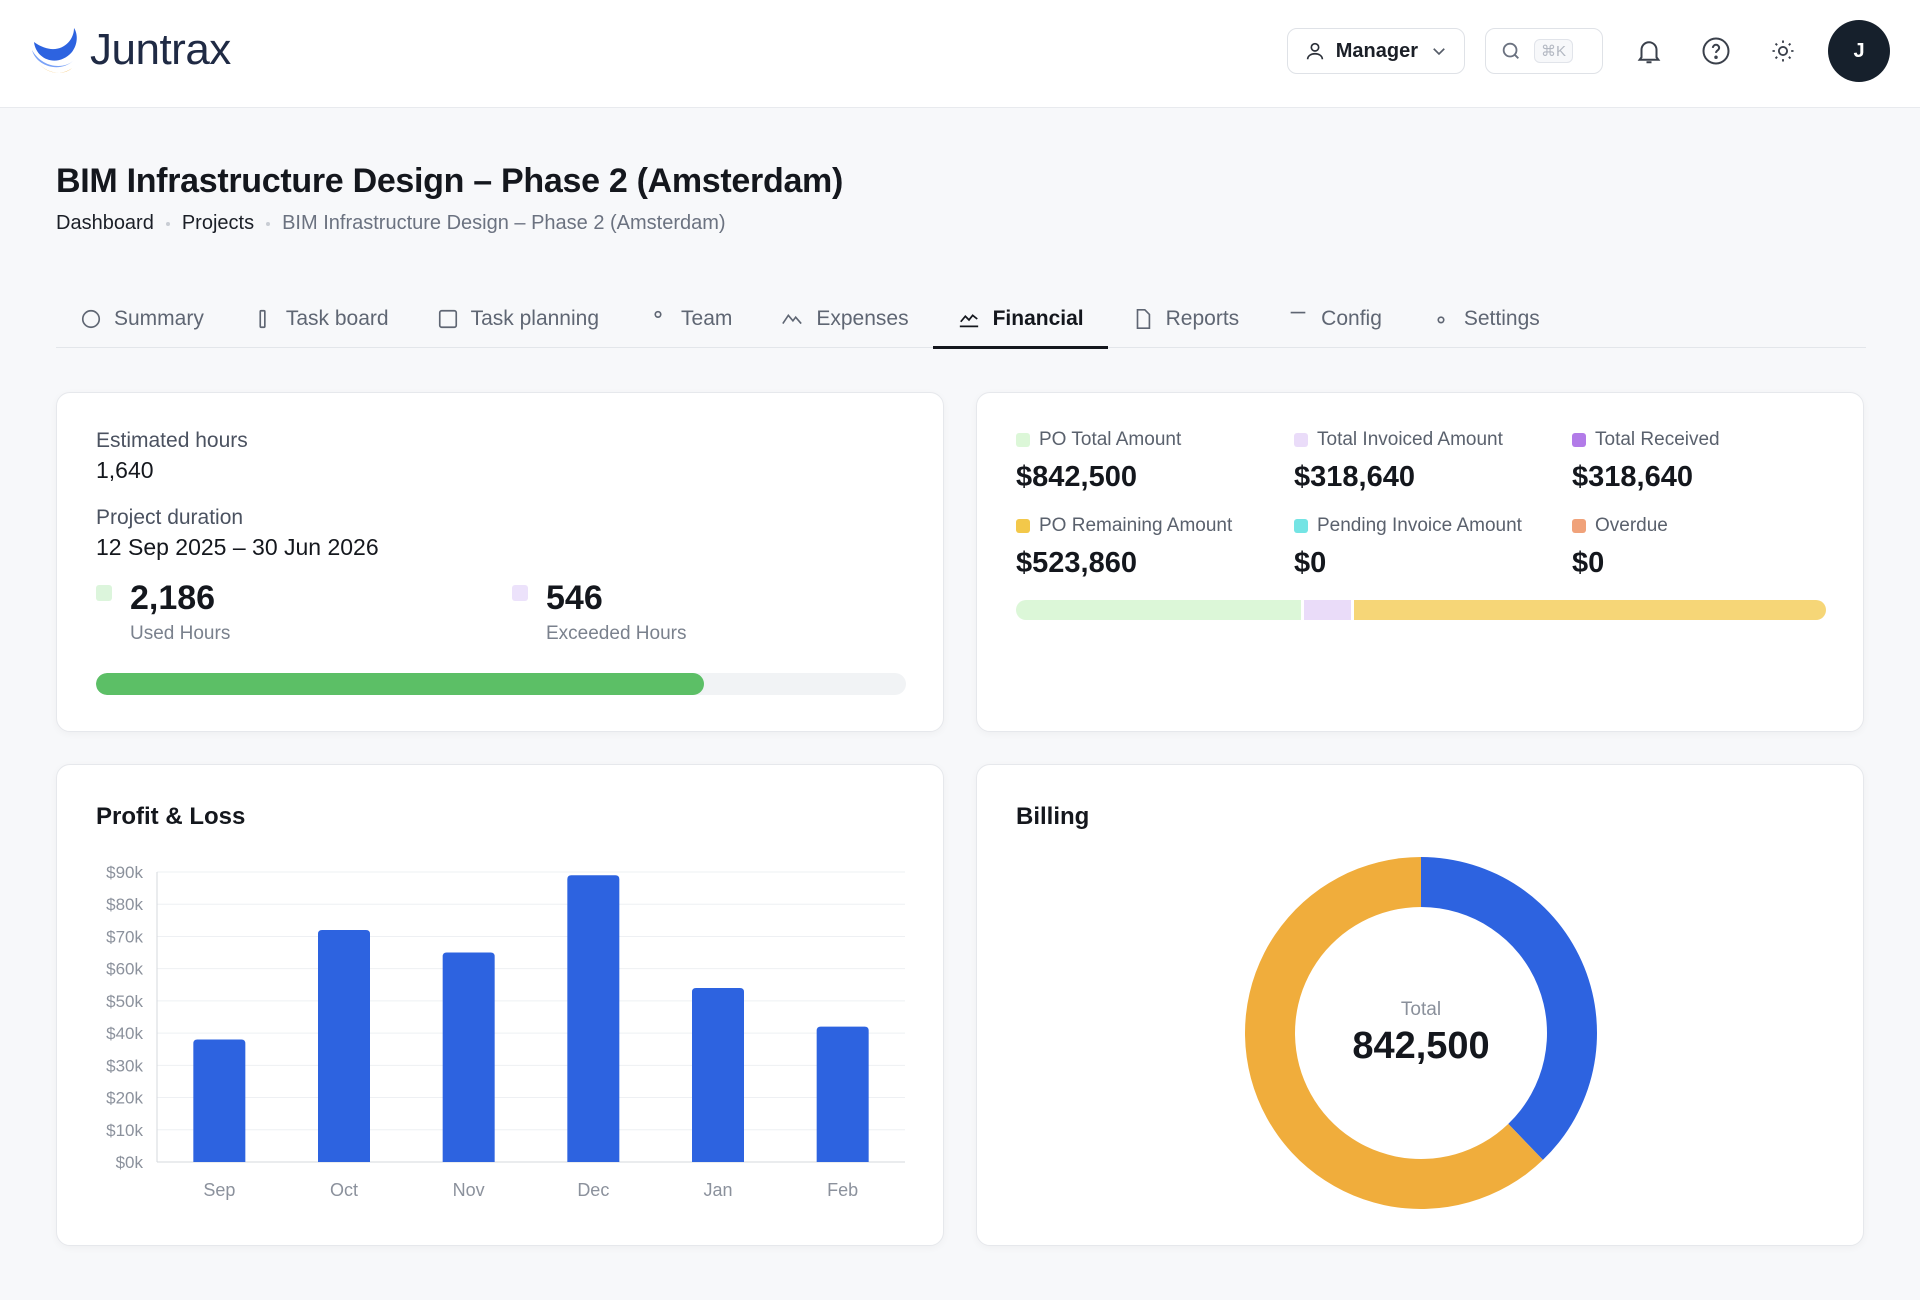 This screenshot has width=1920, height=1300. I want to click on hours-progress-track, so click(501, 684).